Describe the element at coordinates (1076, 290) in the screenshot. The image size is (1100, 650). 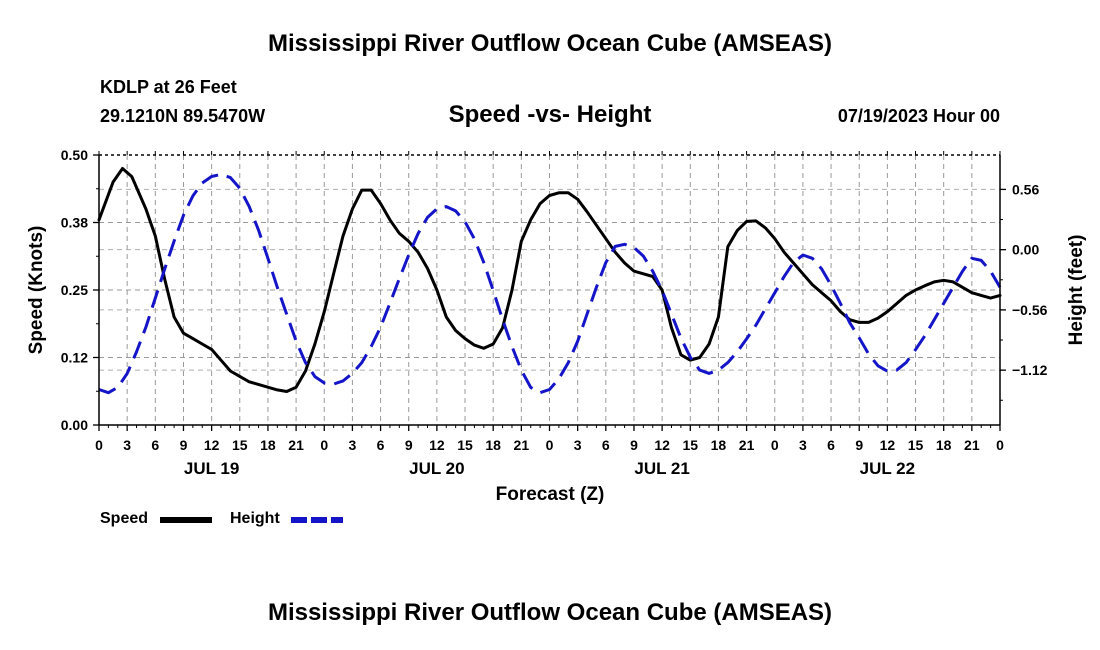
I see `y-axis-label-right: Height (feet)` at that location.